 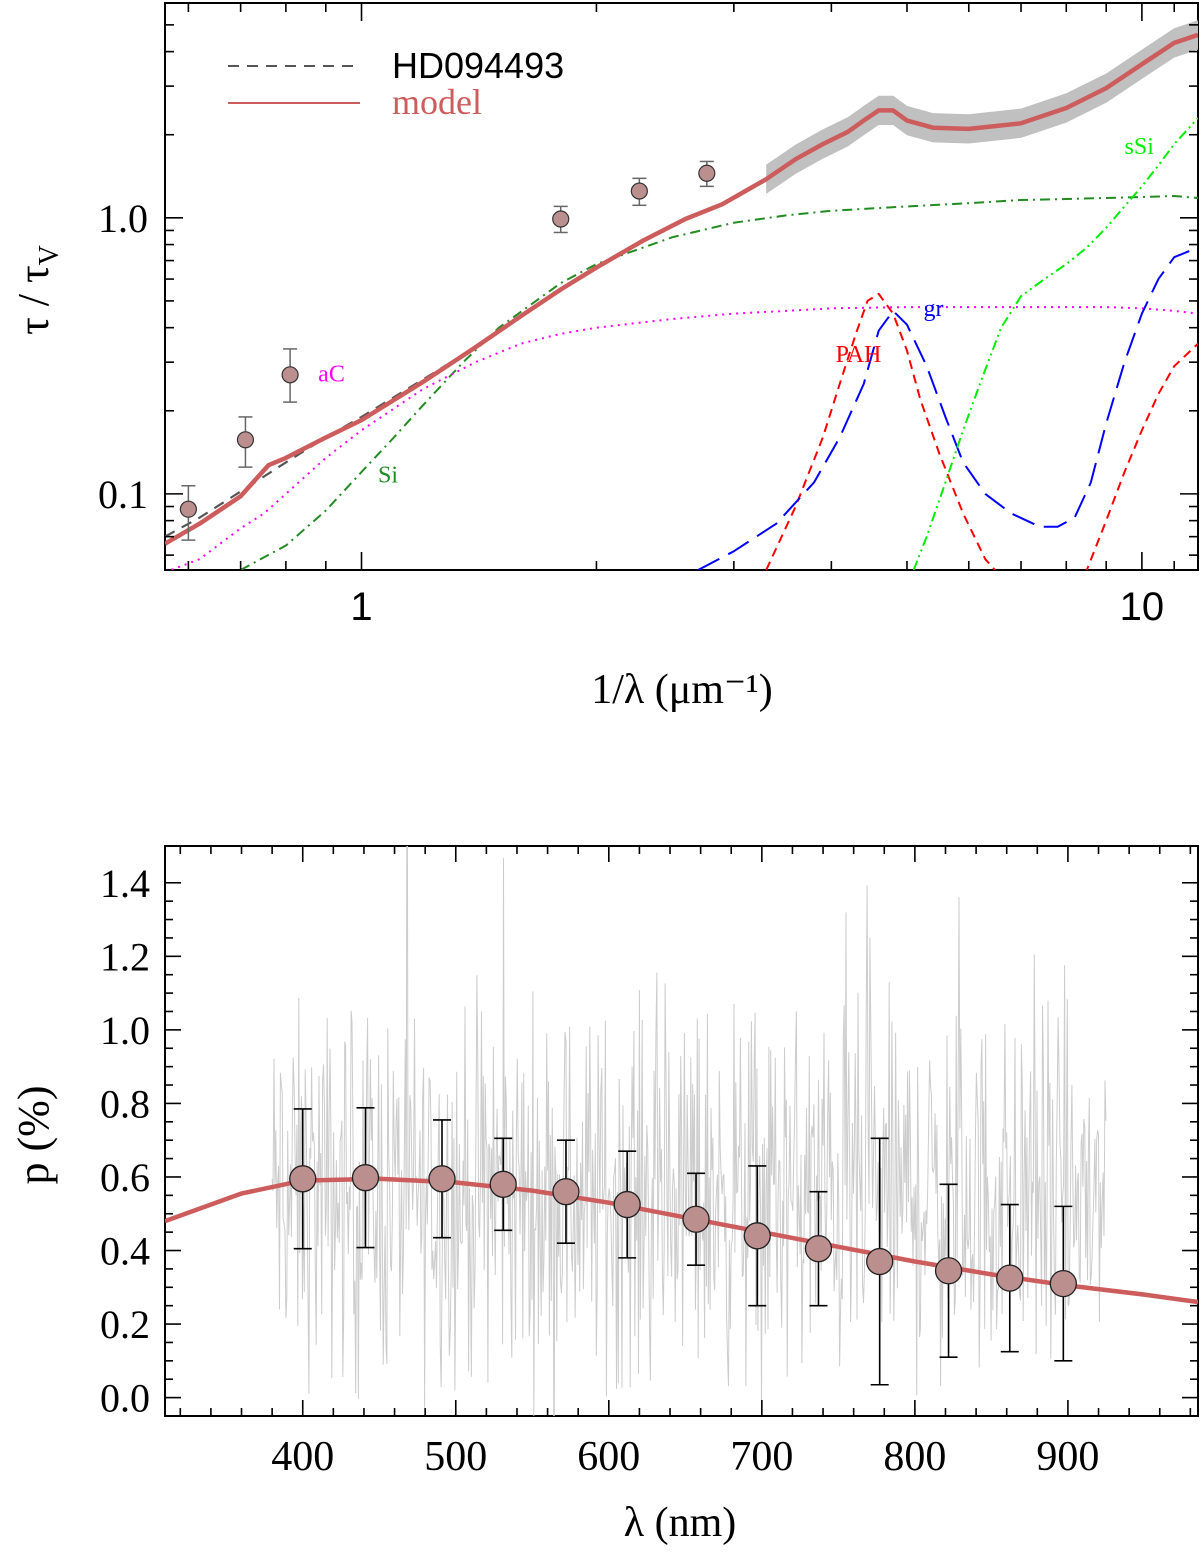 I want to click on x-tick-label: 1, so click(x=361, y=607).